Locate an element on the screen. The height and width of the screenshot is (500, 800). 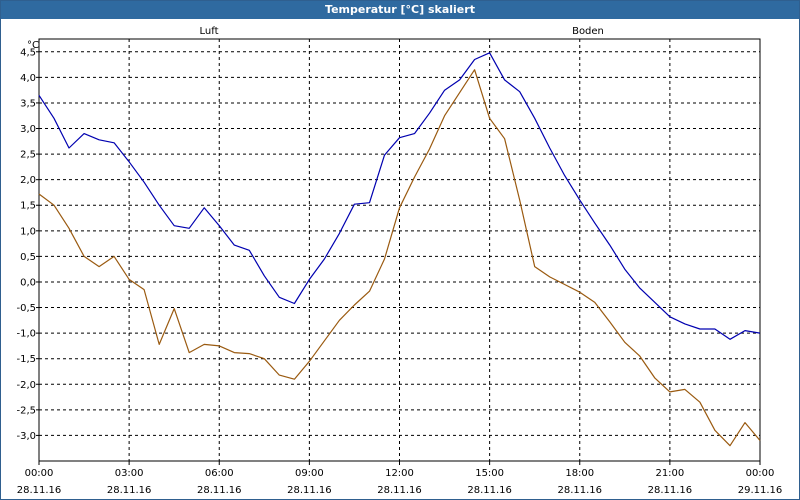
y-tick-label: 4,5 is located at coordinates (28, 52).